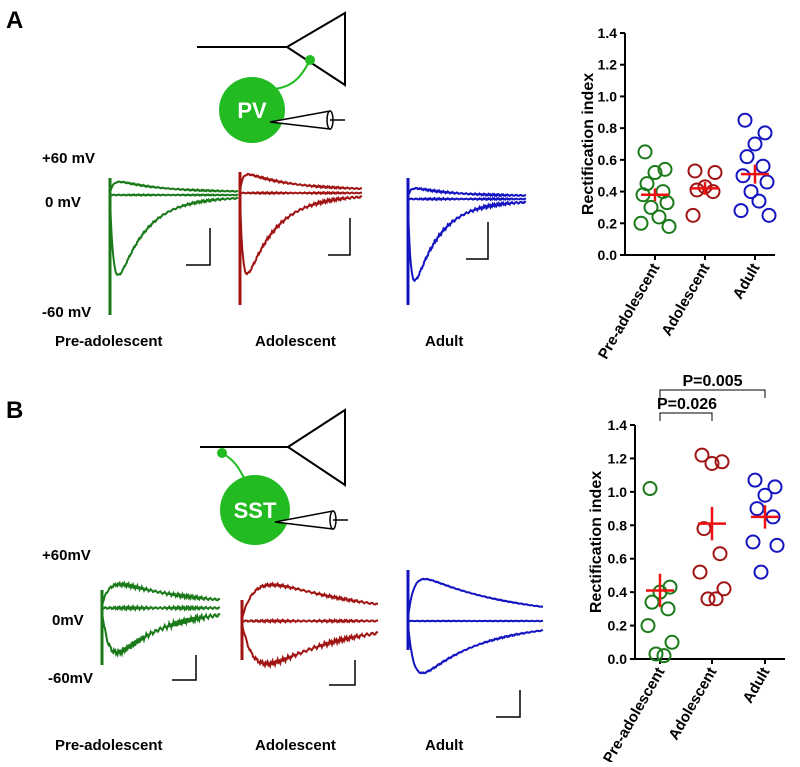 Image resolution: width=800 pixels, height=767 pixels. I want to click on cell-label: SST, so click(255, 510).